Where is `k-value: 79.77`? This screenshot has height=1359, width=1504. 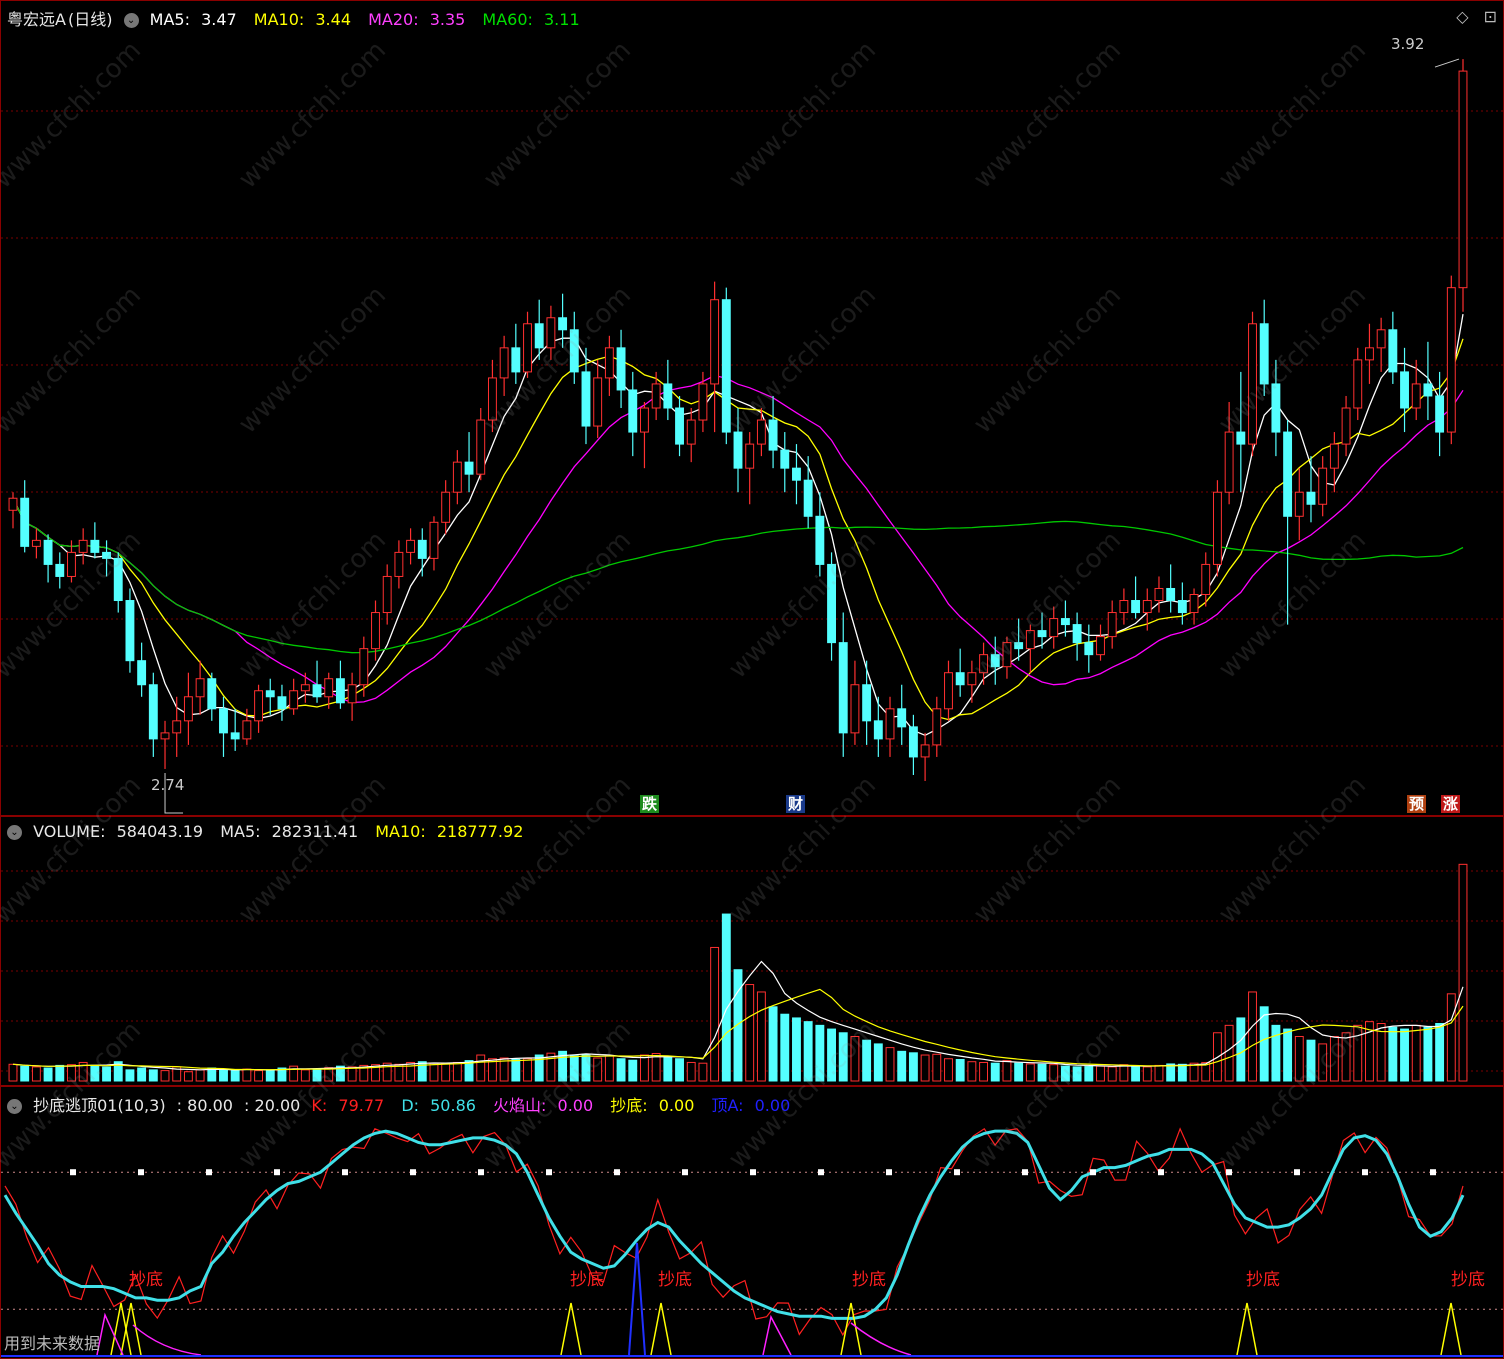
k-value: 79.77 is located at coordinates (361, 1105).